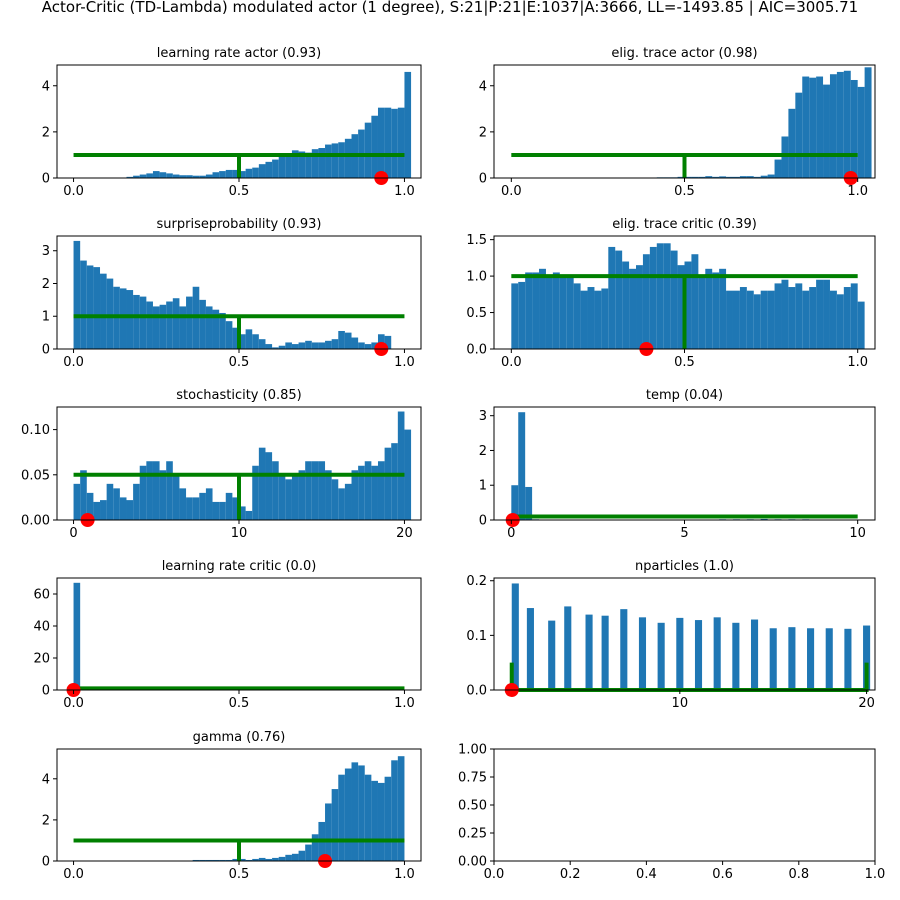  Describe the element at coordinates (41, 659) in the screenshot. I see `y-tick-label: 20` at that location.